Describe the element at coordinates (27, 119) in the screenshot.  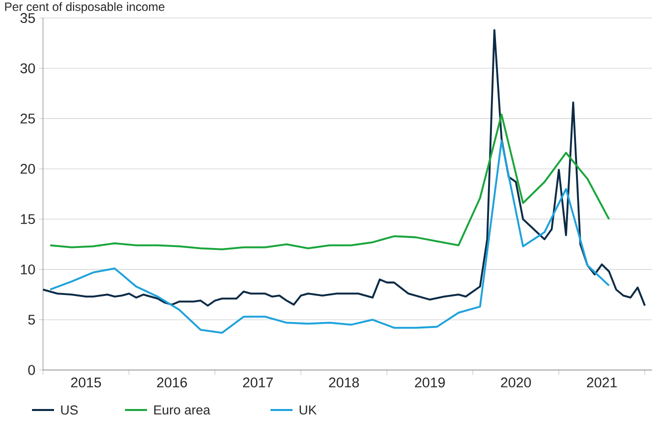
I see `y-tick-label: 25` at that location.